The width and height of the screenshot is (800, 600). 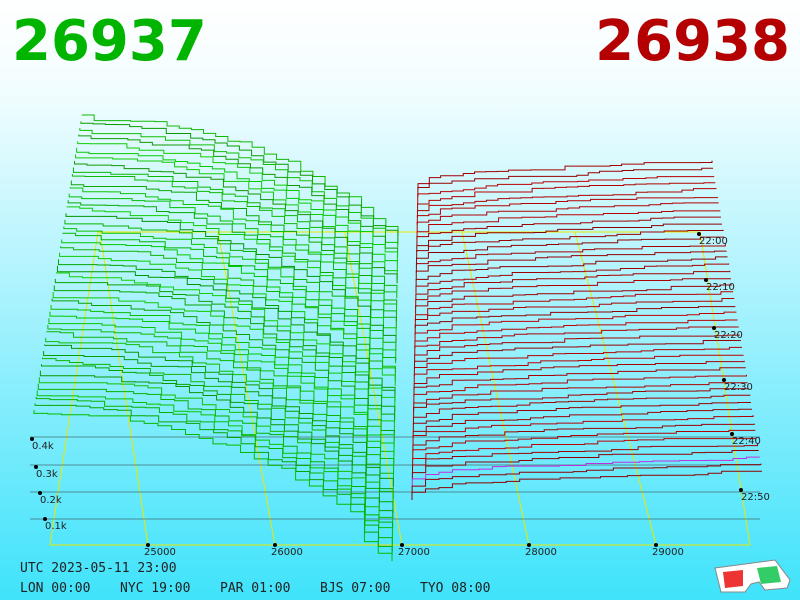 What do you see at coordinates (728, 335) in the screenshot?
I see `time-label: 22:20` at bounding box center [728, 335].